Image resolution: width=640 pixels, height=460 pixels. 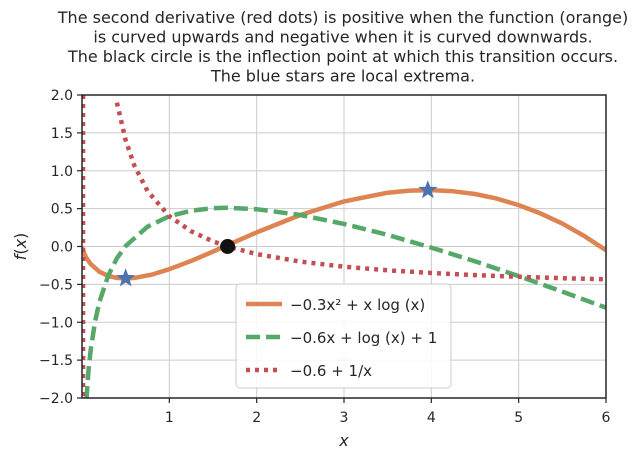 I want to click on y-ticks: −2.0 −1.5 −1.0 −0.5 0.0 0.5 1.0 1.5 2.0, so click(x=60, y=247).